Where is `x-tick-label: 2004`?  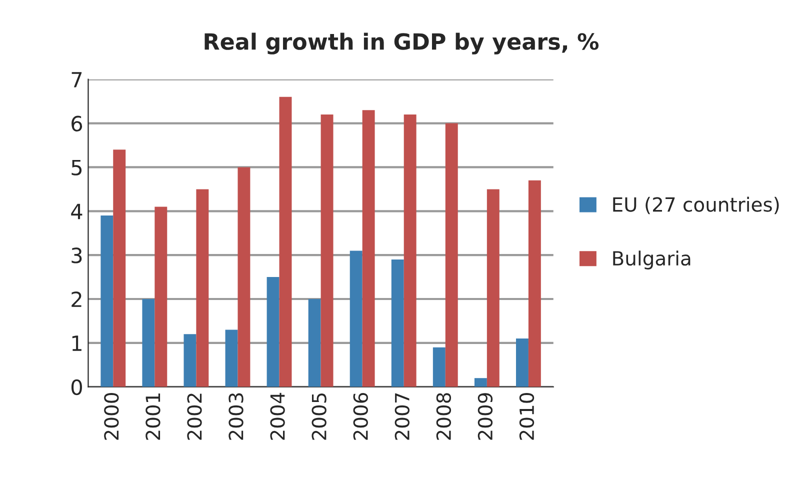
x-tick-label: 2004 is located at coordinates (277, 416).